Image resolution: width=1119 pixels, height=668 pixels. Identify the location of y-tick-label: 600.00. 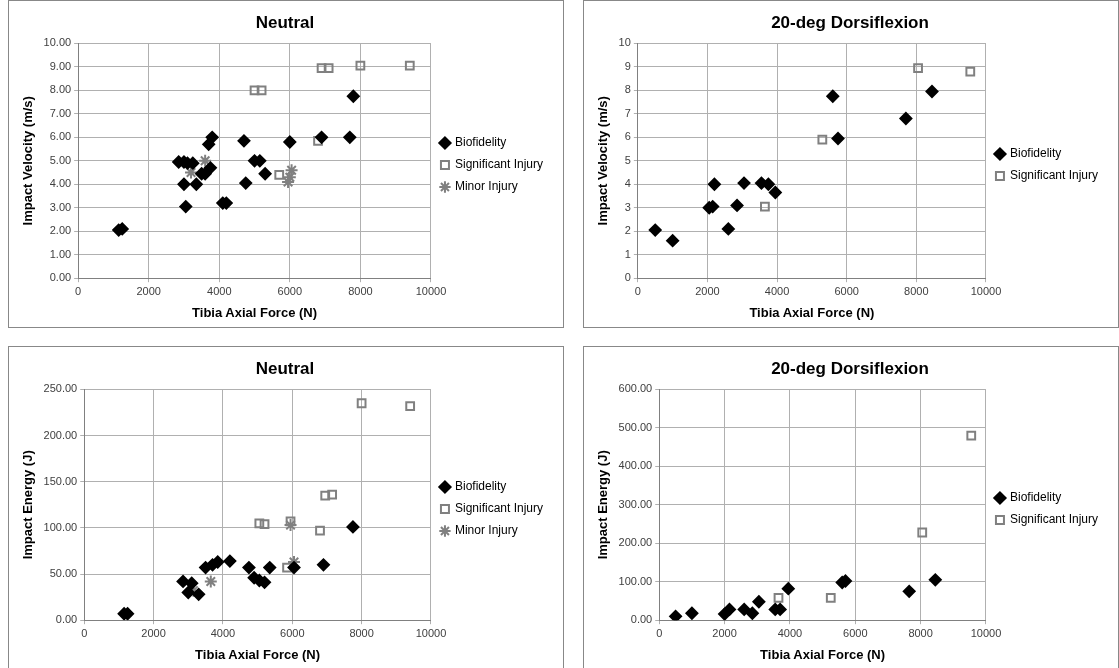
(635, 388).